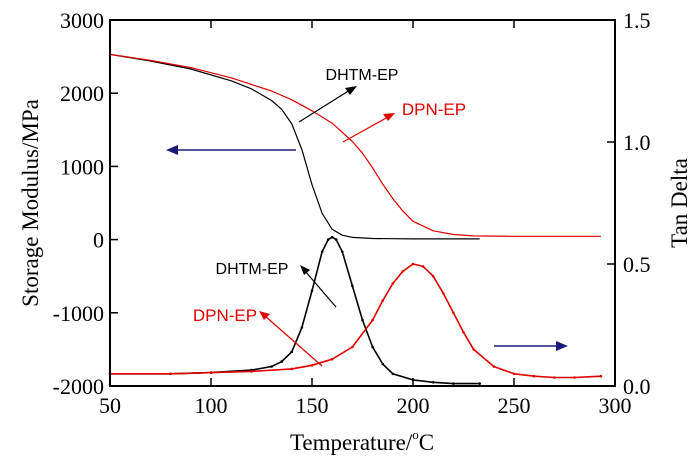  I want to click on x-axis-title-degree: o, so click(415, 434).